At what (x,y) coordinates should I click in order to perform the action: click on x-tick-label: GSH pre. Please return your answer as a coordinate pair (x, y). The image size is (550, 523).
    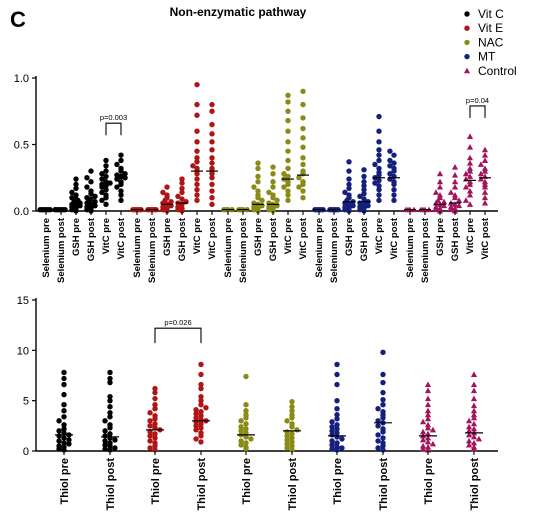
    Looking at the image, I should click on (349, 237).